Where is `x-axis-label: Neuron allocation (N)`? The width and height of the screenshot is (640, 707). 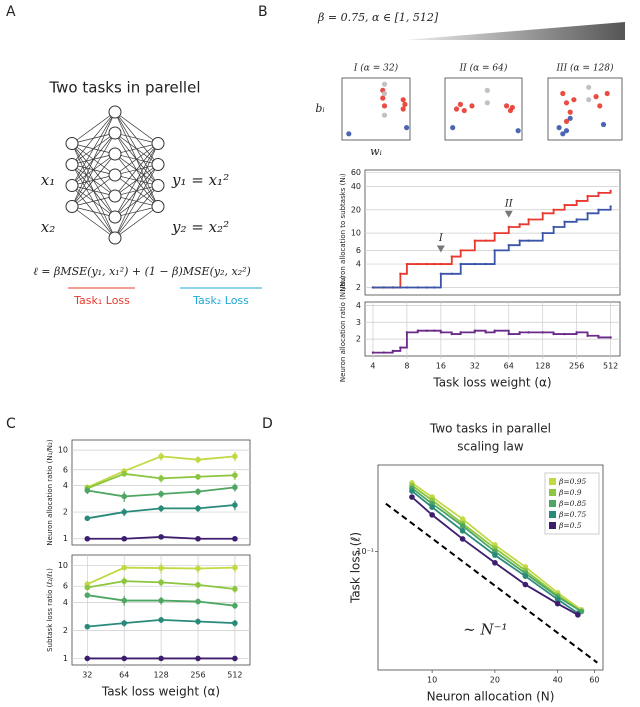
x-axis-label: Neuron allocation (N) is located at coordinates (491, 697).